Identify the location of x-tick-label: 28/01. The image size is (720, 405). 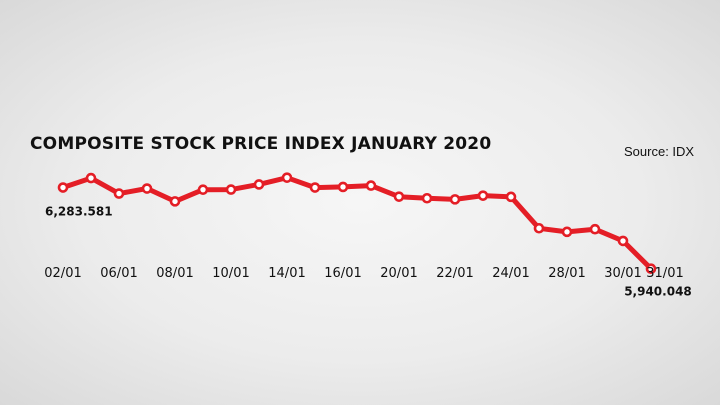
(566, 273).